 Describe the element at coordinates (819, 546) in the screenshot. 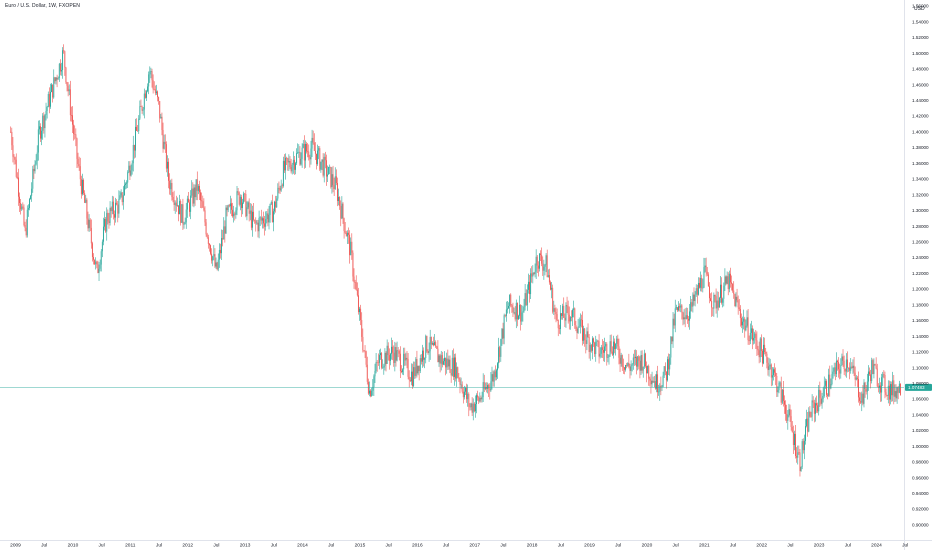

I see `x-tick-label: 2023` at that location.